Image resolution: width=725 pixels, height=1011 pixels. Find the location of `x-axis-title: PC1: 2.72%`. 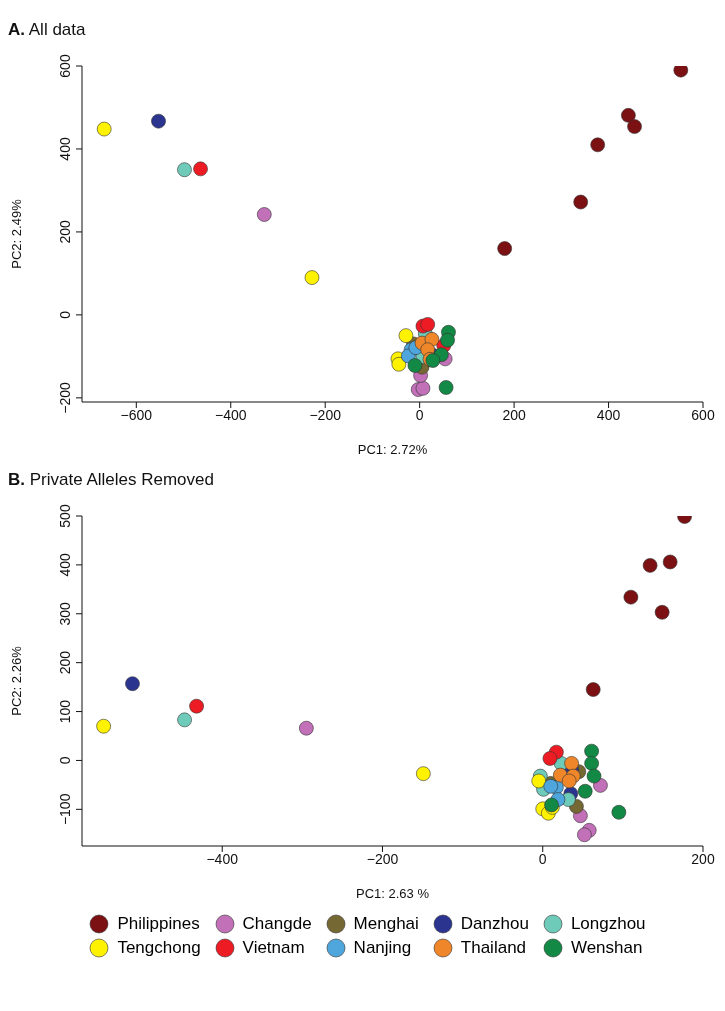

x-axis-title: PC1: 2.72% is located at coordinates (392, 449).